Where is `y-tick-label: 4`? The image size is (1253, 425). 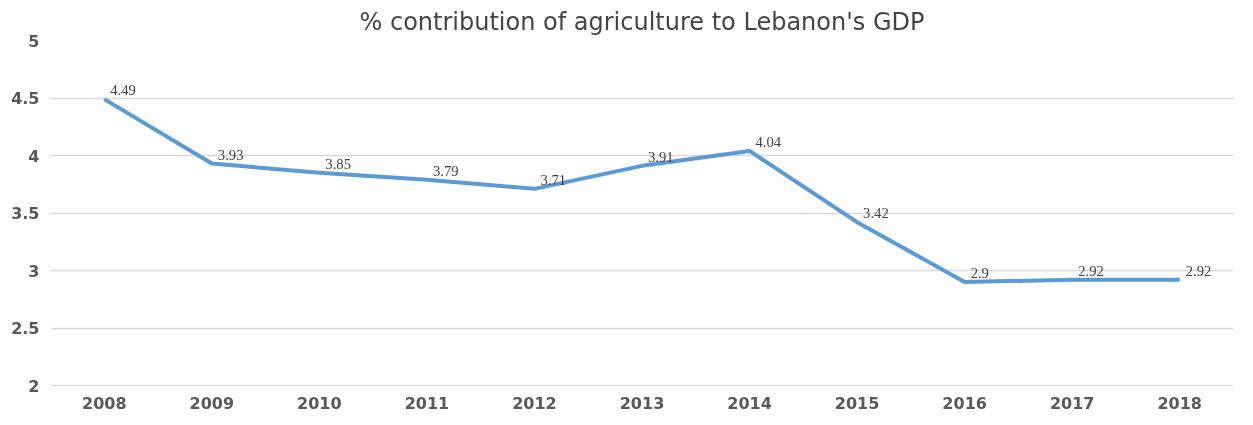 y-tick-label: 4 is located at coordinates (34, 156).